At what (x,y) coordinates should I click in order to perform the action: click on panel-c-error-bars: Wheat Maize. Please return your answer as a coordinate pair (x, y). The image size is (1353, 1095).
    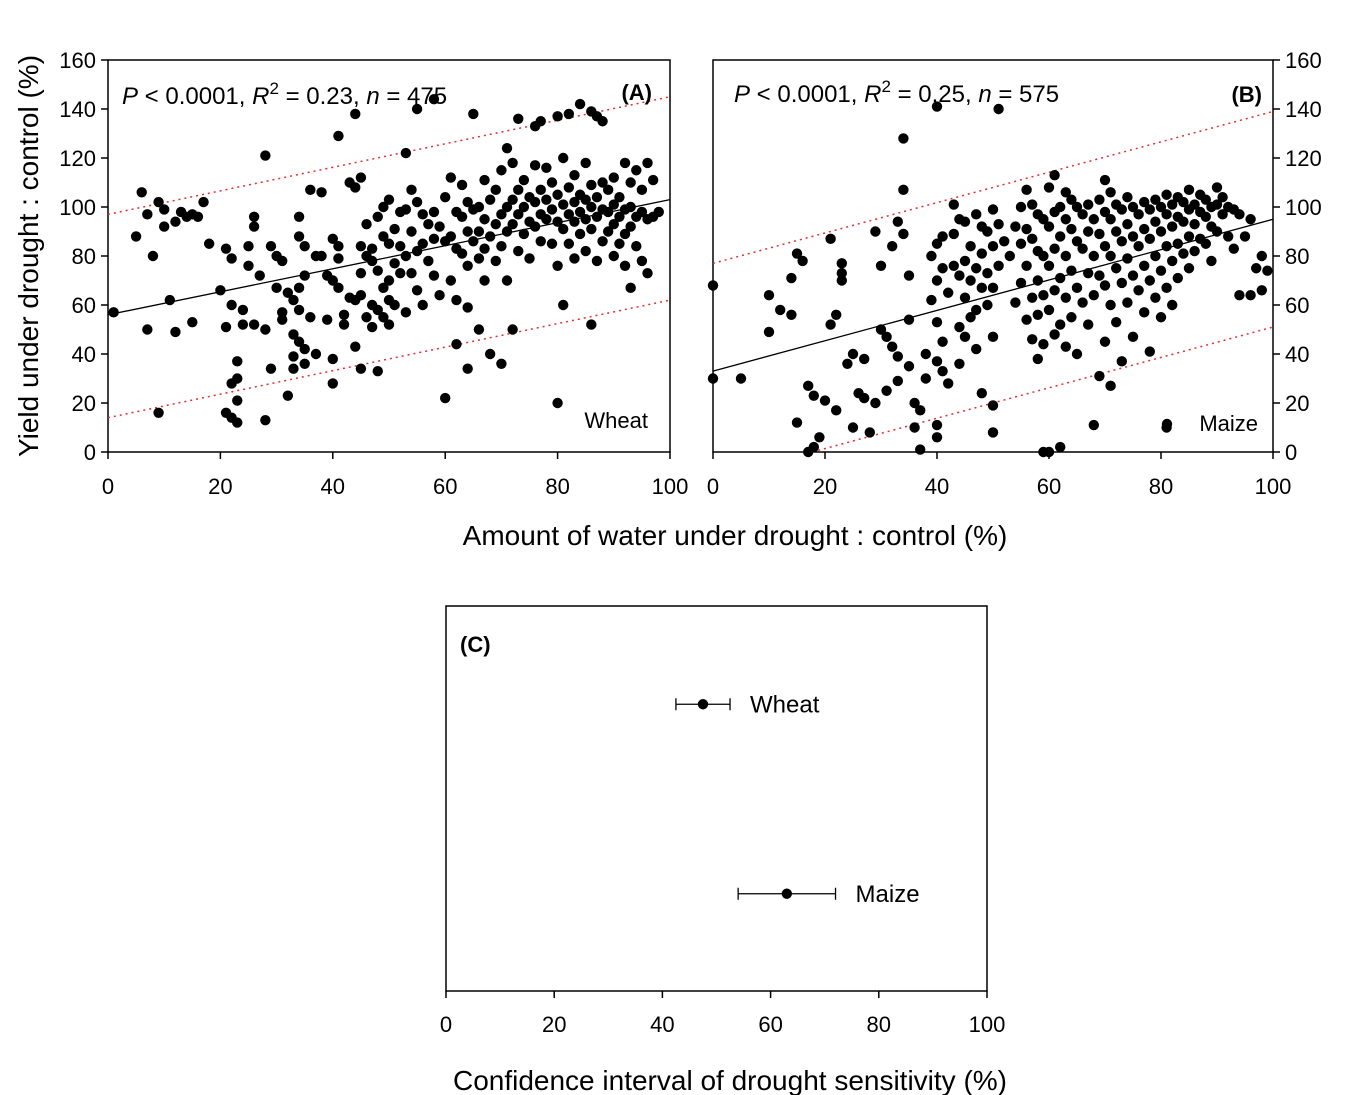
    Looking at the image, I should click on (797, 799).